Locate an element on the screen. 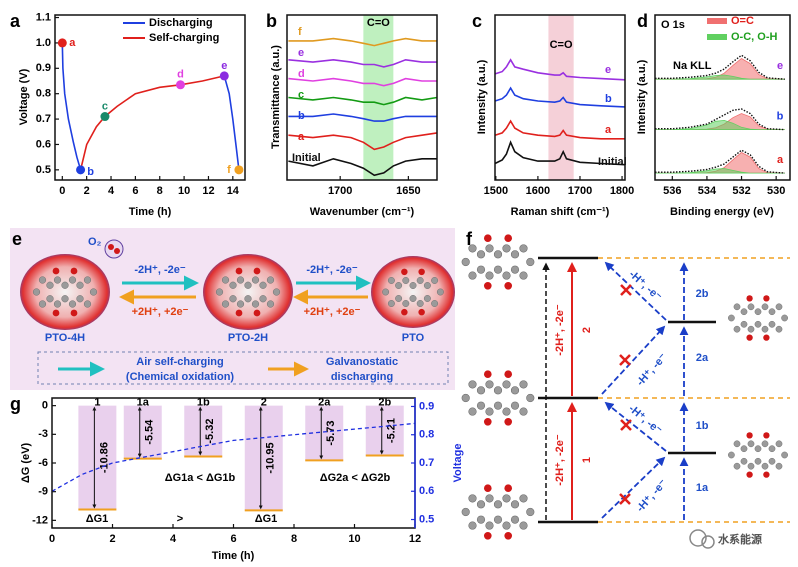  x-tick-label: 6 is located at coordinates (233, 539).